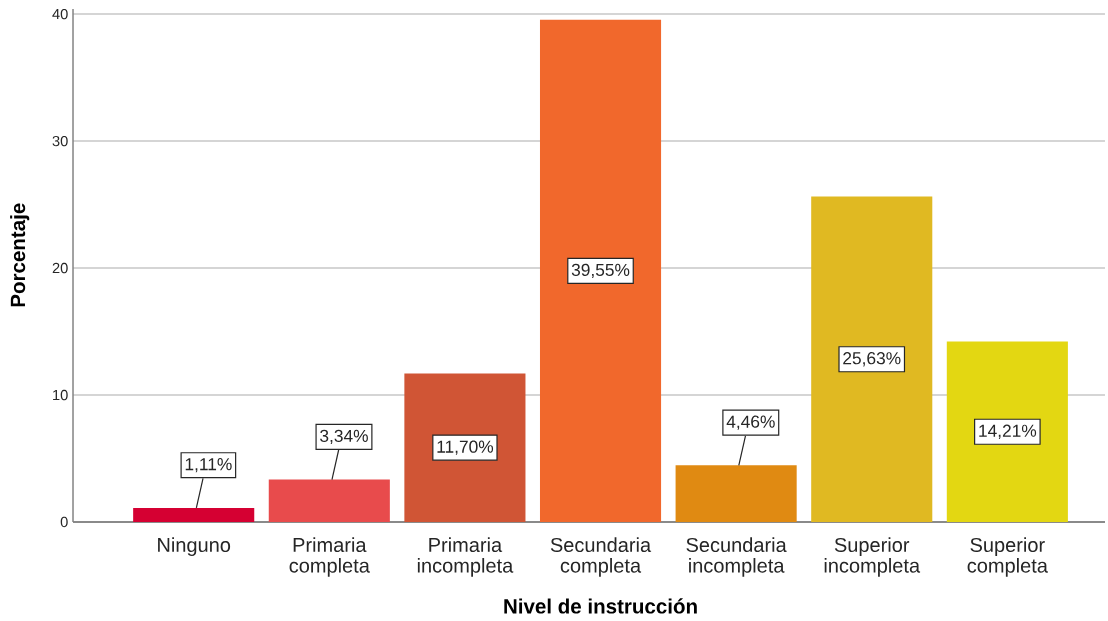  Describe the element at coordinates (194, 546) in the screenshot. I see `x-tick-label: Ninguno` at that location.